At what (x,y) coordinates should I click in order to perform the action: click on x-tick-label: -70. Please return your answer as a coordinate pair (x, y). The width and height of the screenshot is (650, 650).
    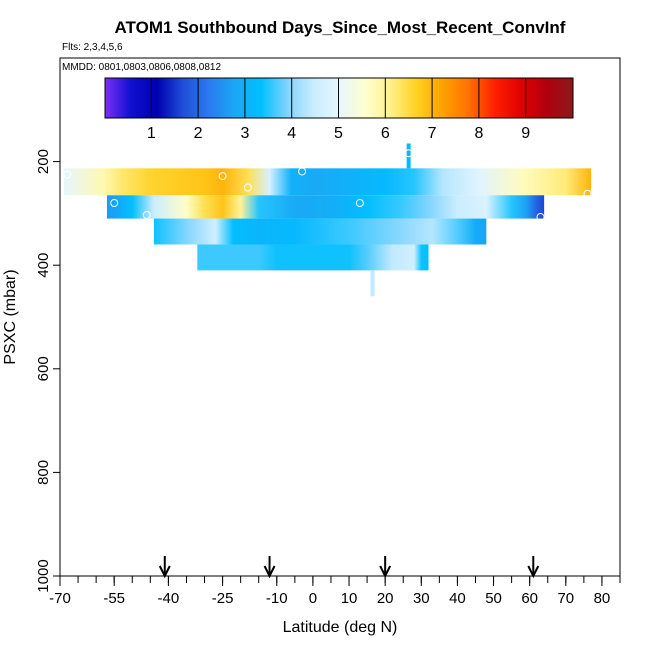
    Looking at the image, I should click on (60, 598).